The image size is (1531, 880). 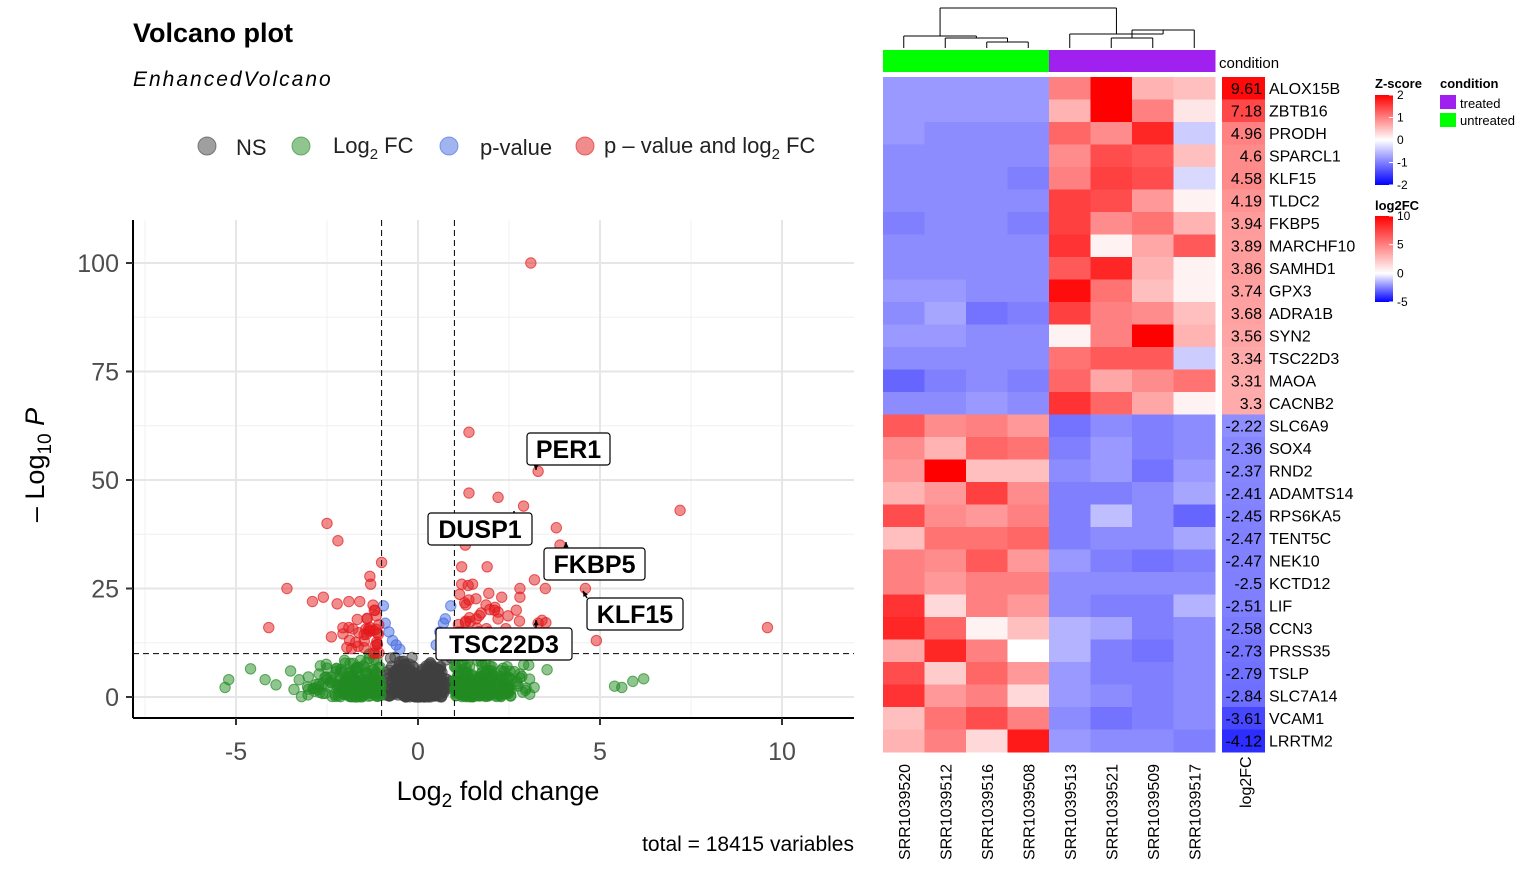 I want to click on volcano-point-pvalue, so click(x=451, y=606).